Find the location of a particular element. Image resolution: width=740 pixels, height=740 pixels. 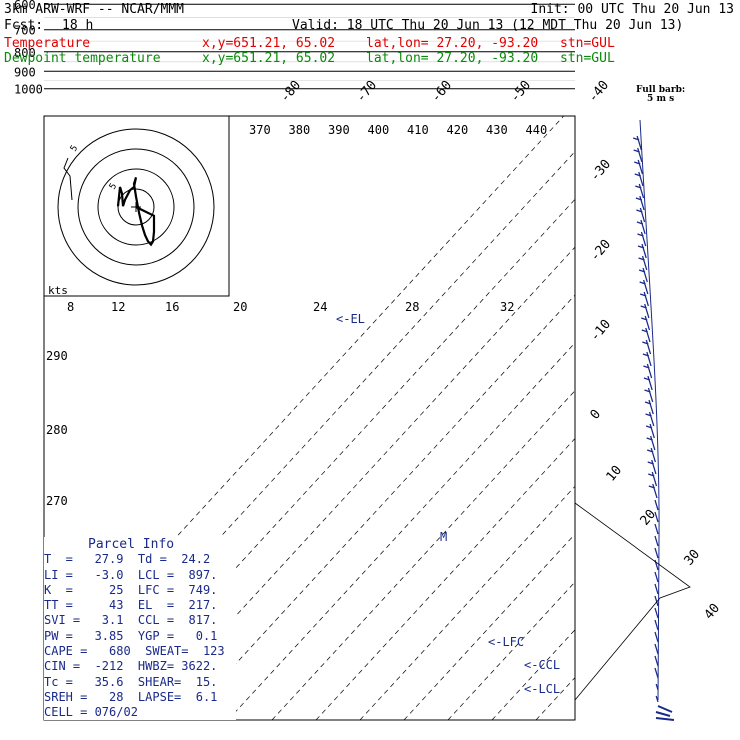

hodograph-ring is located at coordinates (136, 207).